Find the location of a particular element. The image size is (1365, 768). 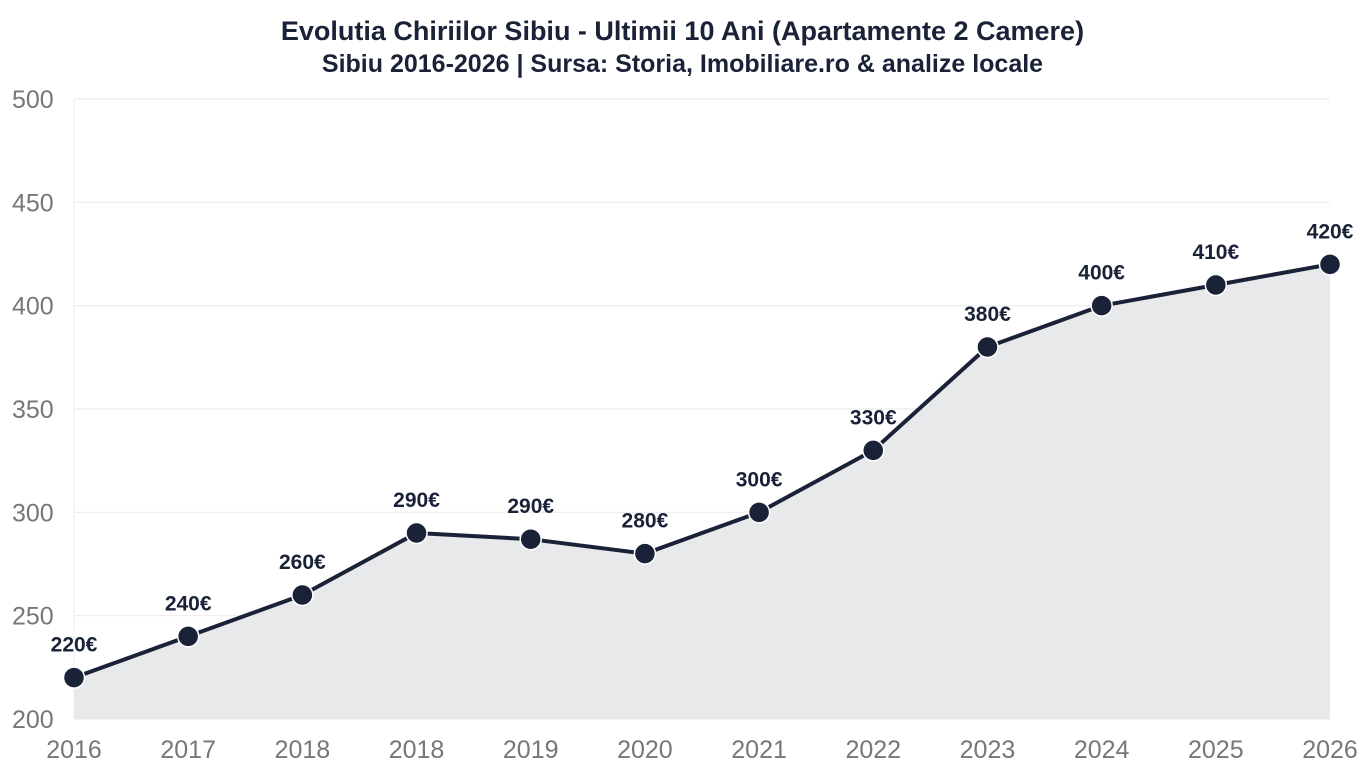

y-tick-label: 450 is located at coordinates (33, 203).